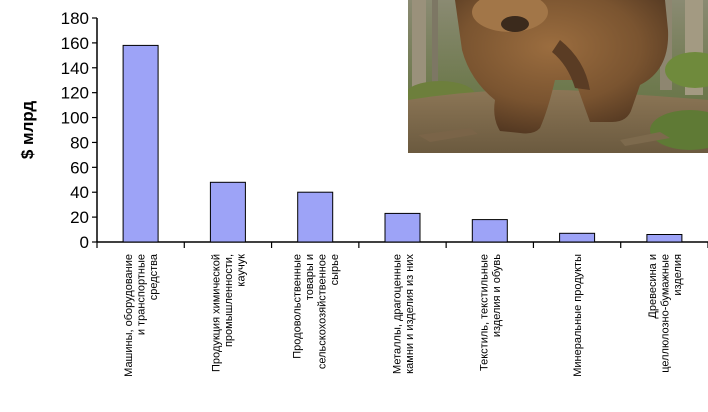 This screenshot has height=412, width=708. Describe the element at coordinates (79, 130) in the screenshot. I see `y-ticks: 0 20 40 60 80 100 120 140 160 180` at that location.